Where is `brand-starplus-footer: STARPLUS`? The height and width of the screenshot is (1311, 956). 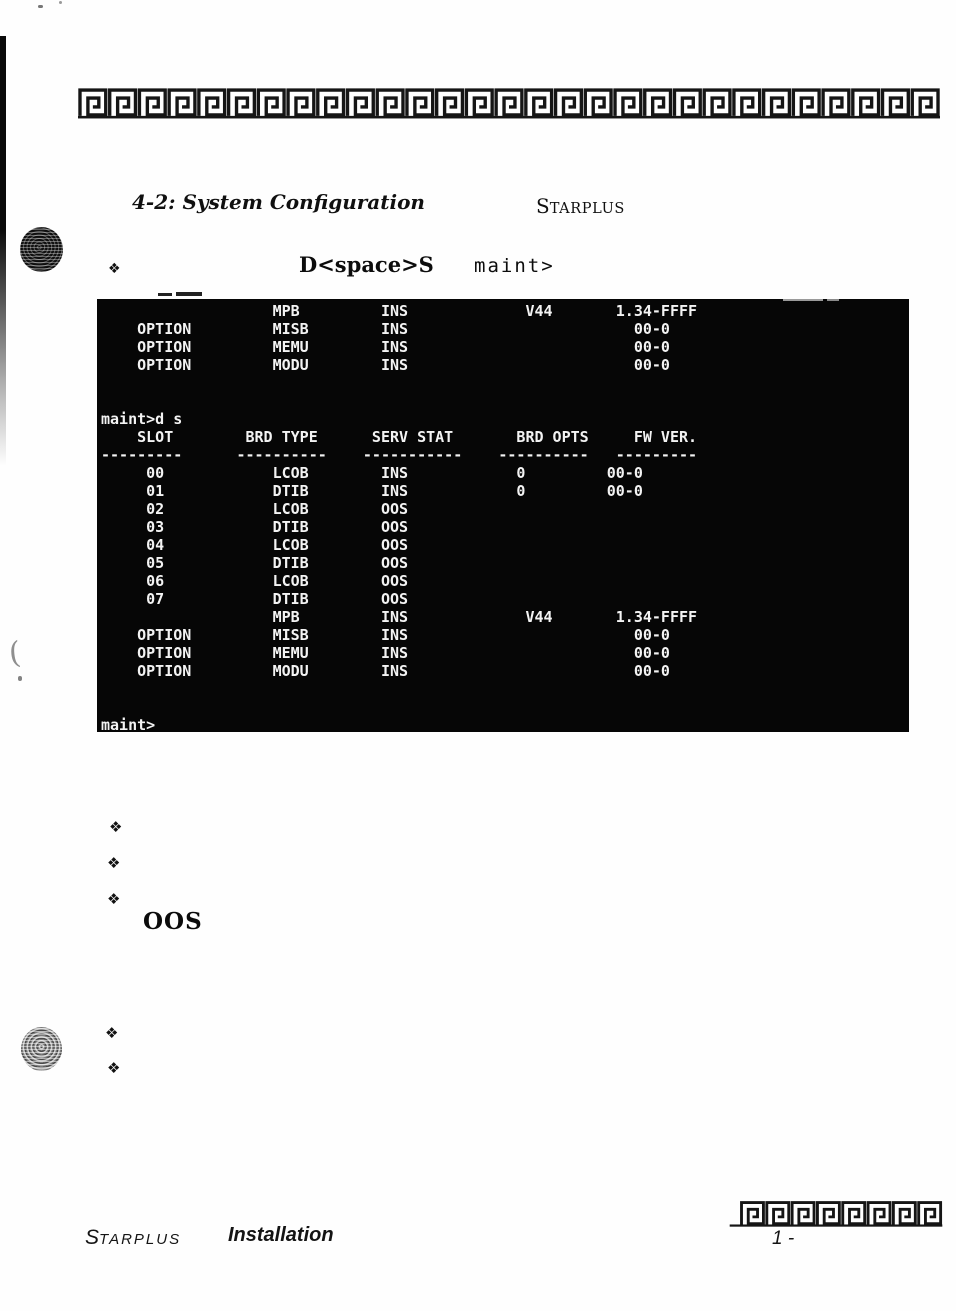
brand-starplus-footer: STARPLUS is located at coordinates (133, 1238).